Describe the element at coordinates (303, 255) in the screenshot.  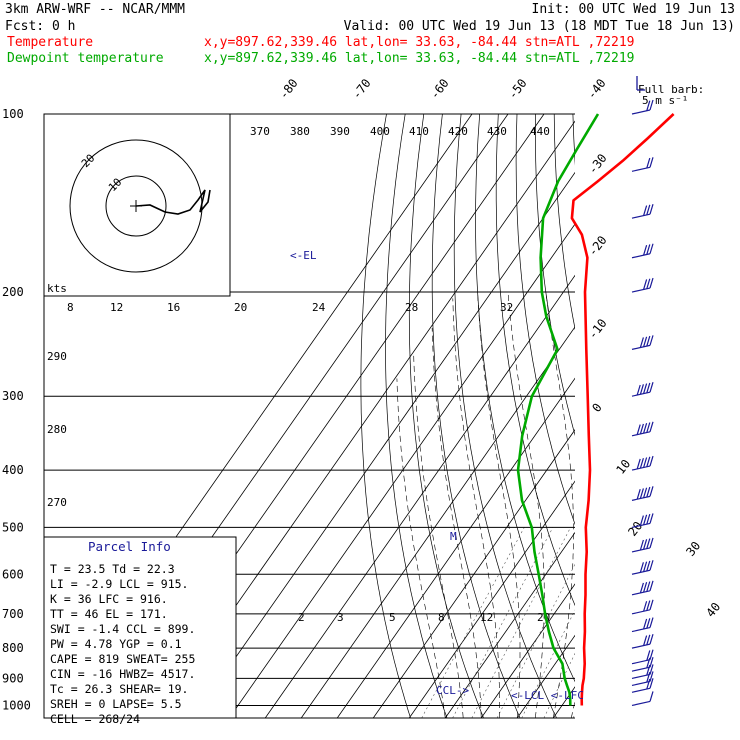
I see `el-marker: <-EL` at that location.